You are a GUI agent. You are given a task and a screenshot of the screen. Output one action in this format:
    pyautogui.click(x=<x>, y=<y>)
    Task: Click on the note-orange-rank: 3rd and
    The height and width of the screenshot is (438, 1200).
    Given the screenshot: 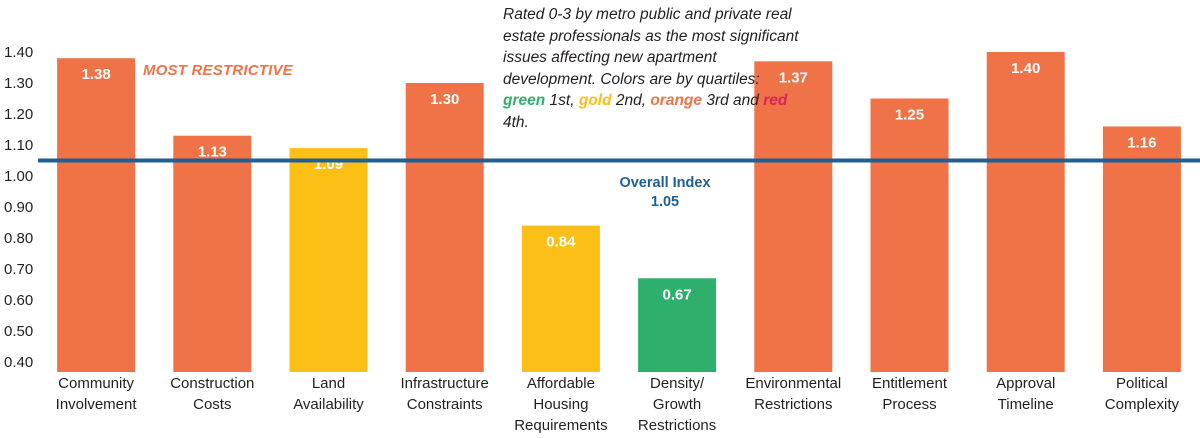 What is the action you would take?
    pyautogui.click(x=733, y=100)
    